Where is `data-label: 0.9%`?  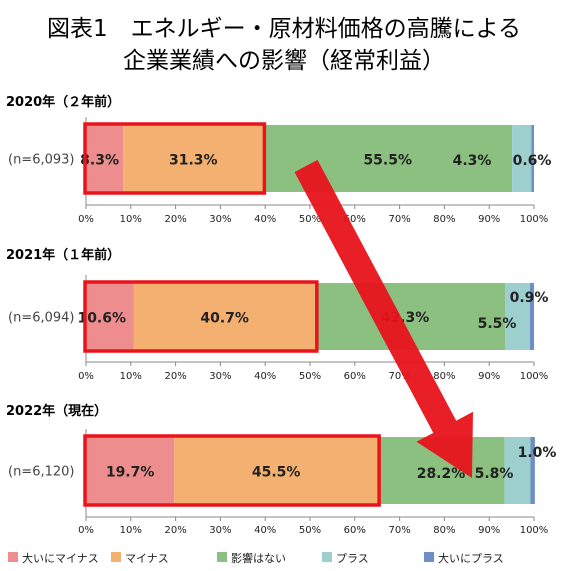 data-label: 0.9% is located at coordinates (529, 298).